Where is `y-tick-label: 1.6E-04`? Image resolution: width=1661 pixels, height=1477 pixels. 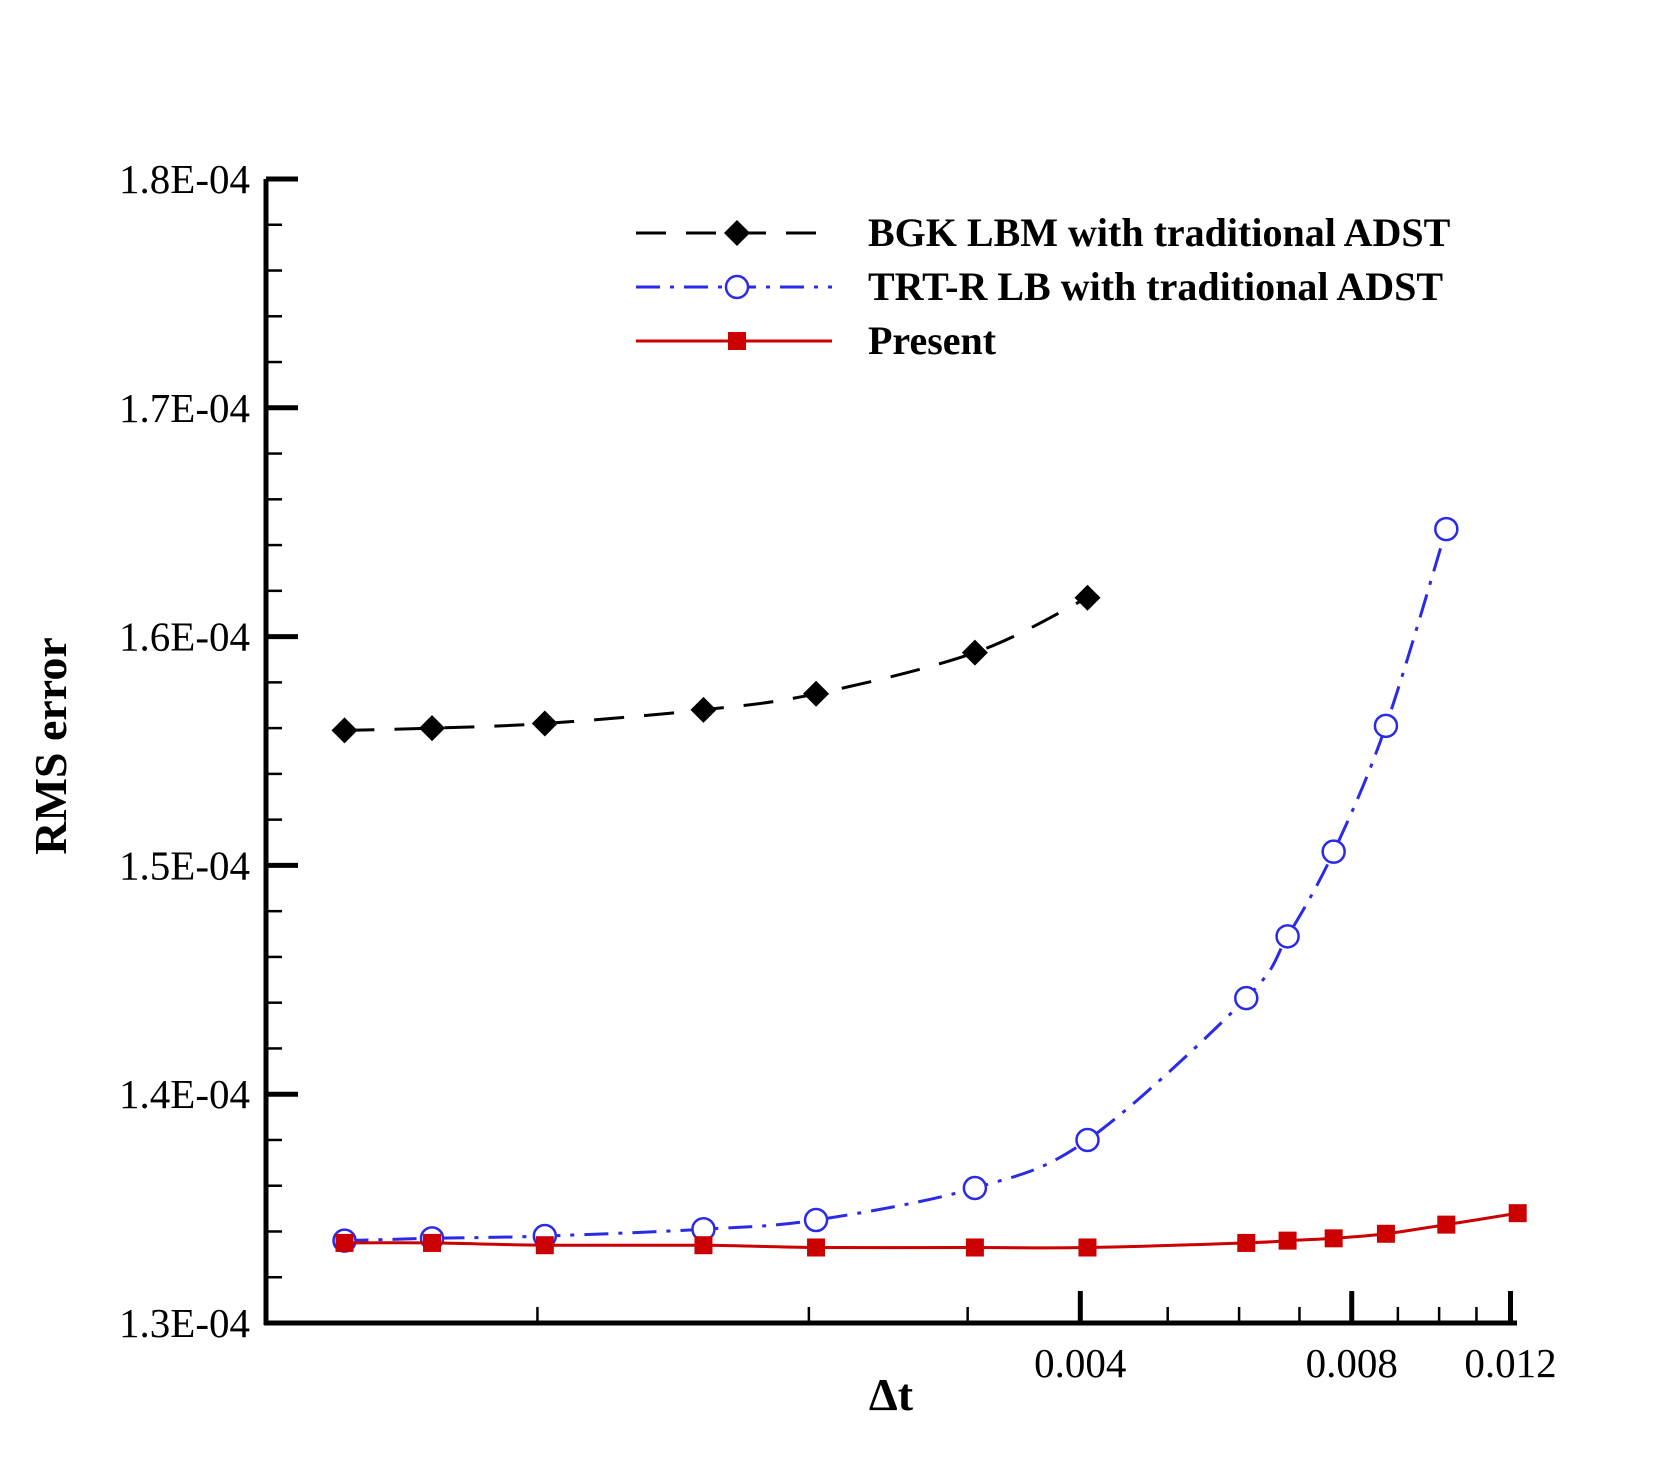 y-tick-label: 1.6E-04 is located at coordinates (184, 637).